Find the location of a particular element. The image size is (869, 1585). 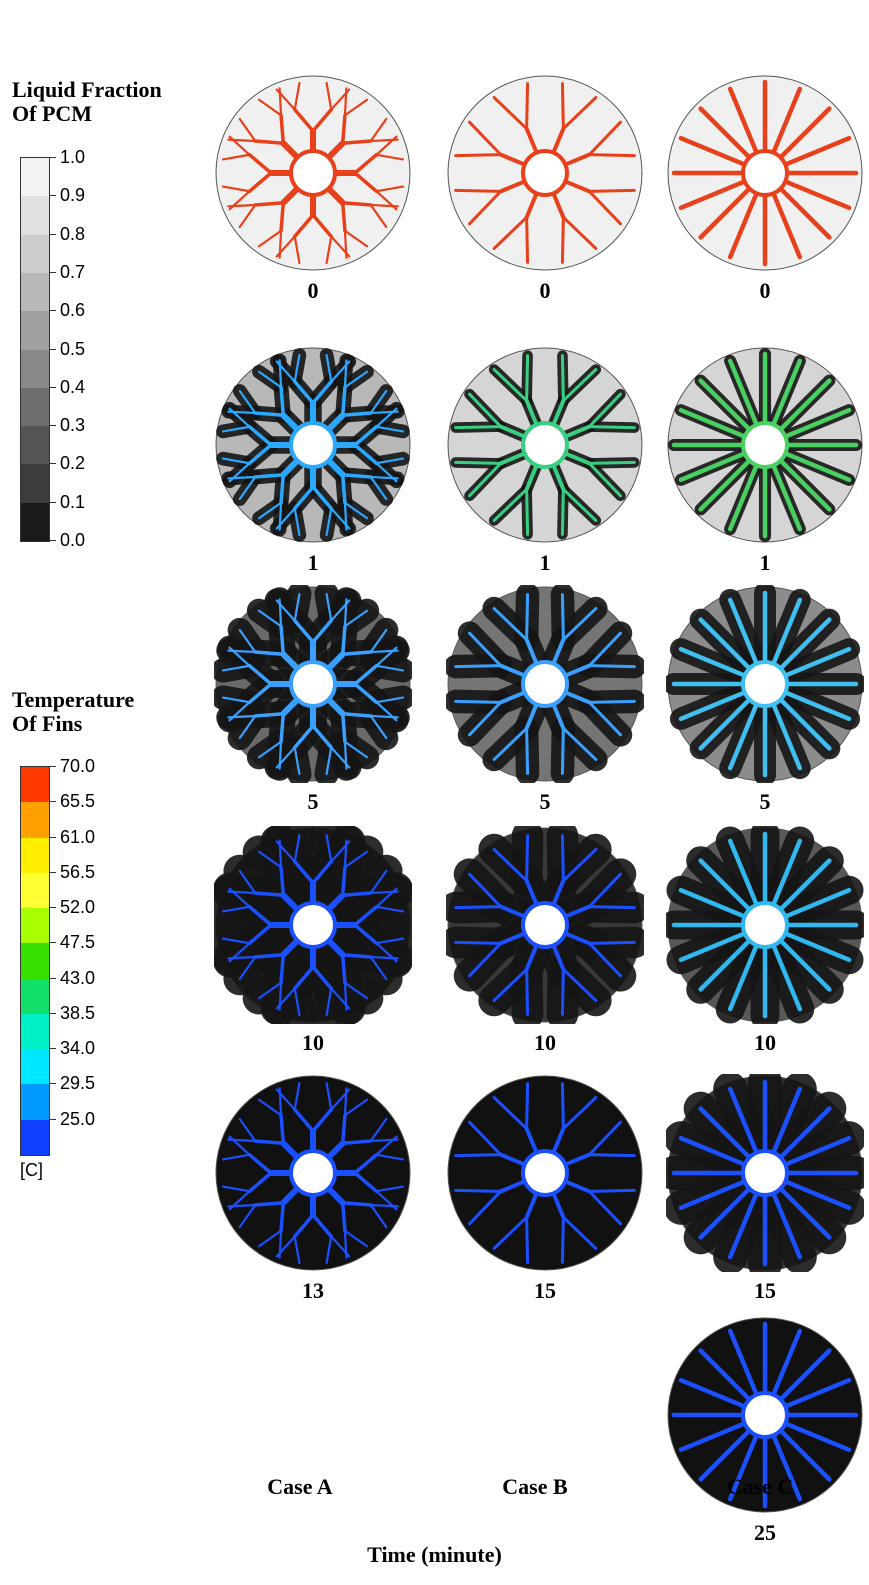

case-label-b: Case B is located at coordinates (535, 1486).